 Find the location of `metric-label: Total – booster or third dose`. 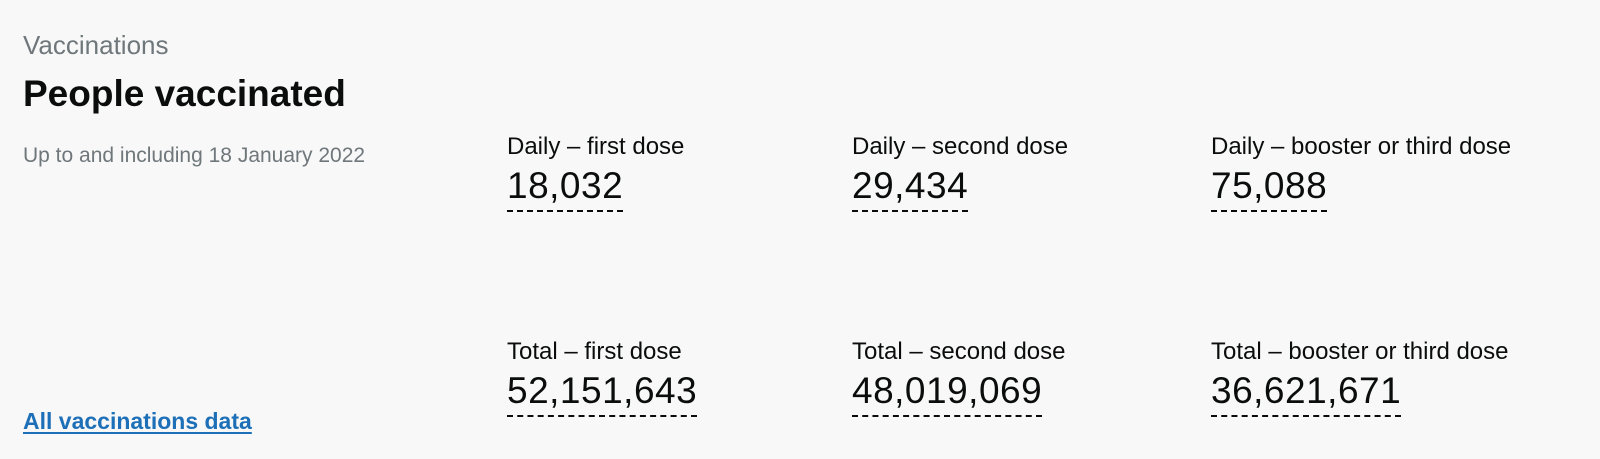

metric-label: Total – booster or third dose is located at coordinates (1360, 351).